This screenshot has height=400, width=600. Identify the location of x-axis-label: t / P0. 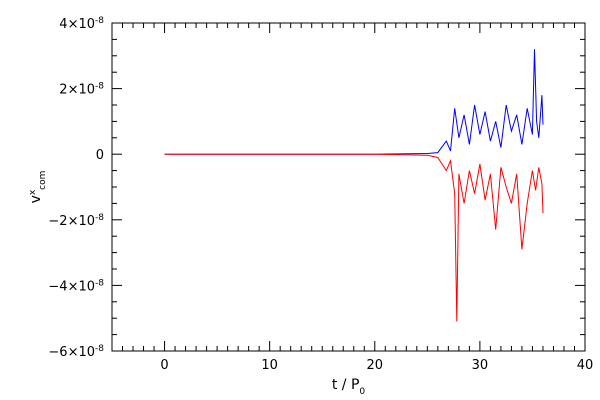
(349, 387).